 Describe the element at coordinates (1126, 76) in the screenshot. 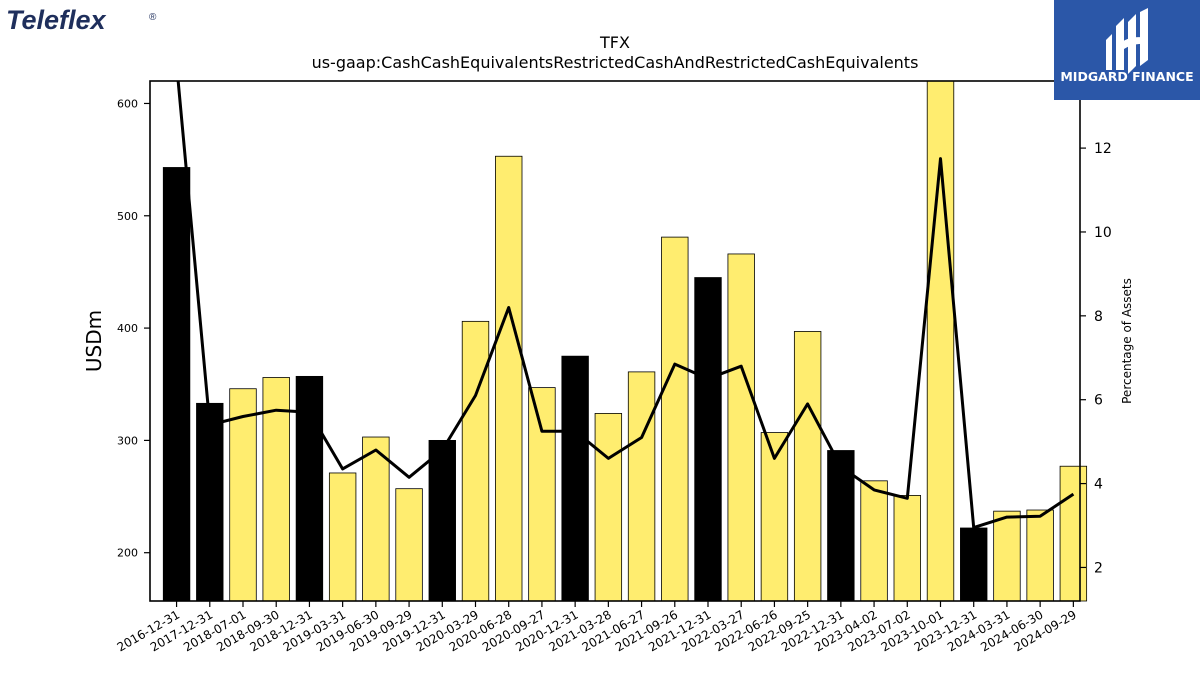

I see `midgard-logo-text: MIDGARD FINANCE` at that location.